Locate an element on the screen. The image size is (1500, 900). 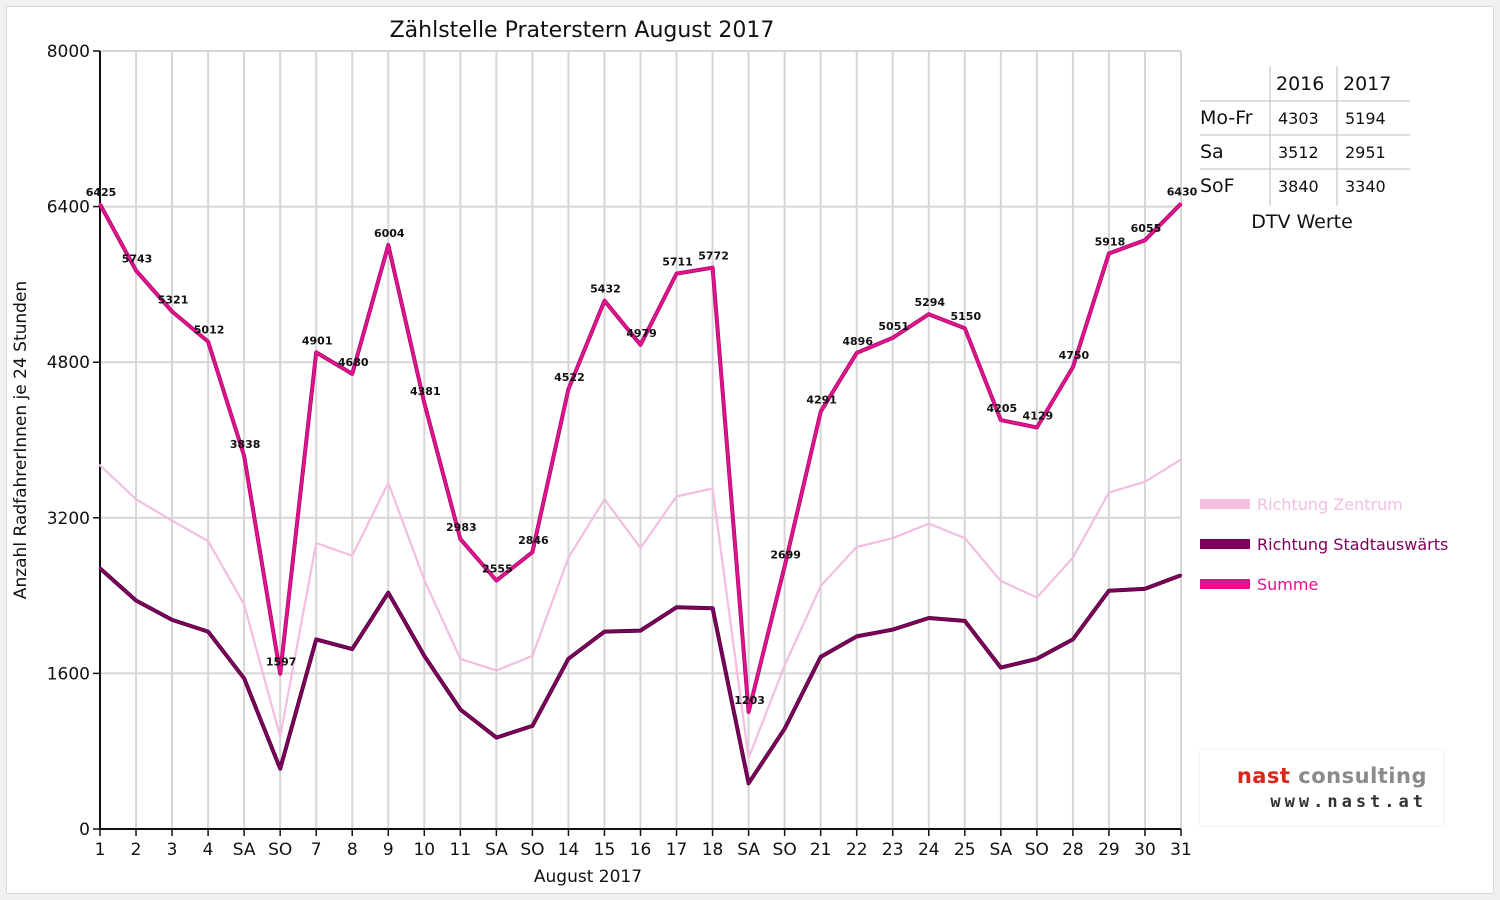
dtv-row-label: Mo-Fr is located at coordinates (1226, 118).